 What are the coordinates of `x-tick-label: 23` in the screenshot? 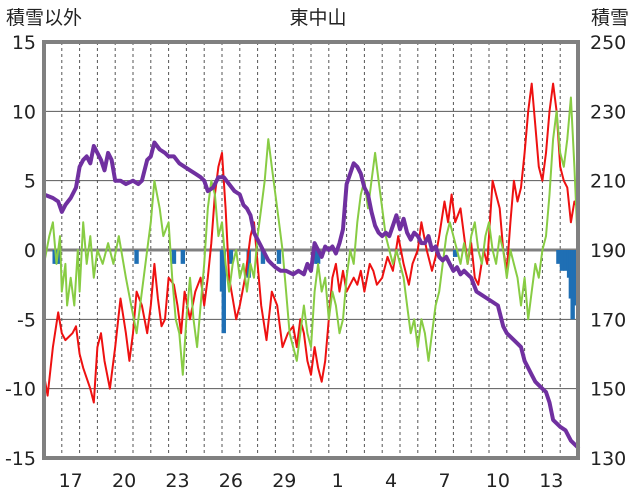 It's located at (177, 481).